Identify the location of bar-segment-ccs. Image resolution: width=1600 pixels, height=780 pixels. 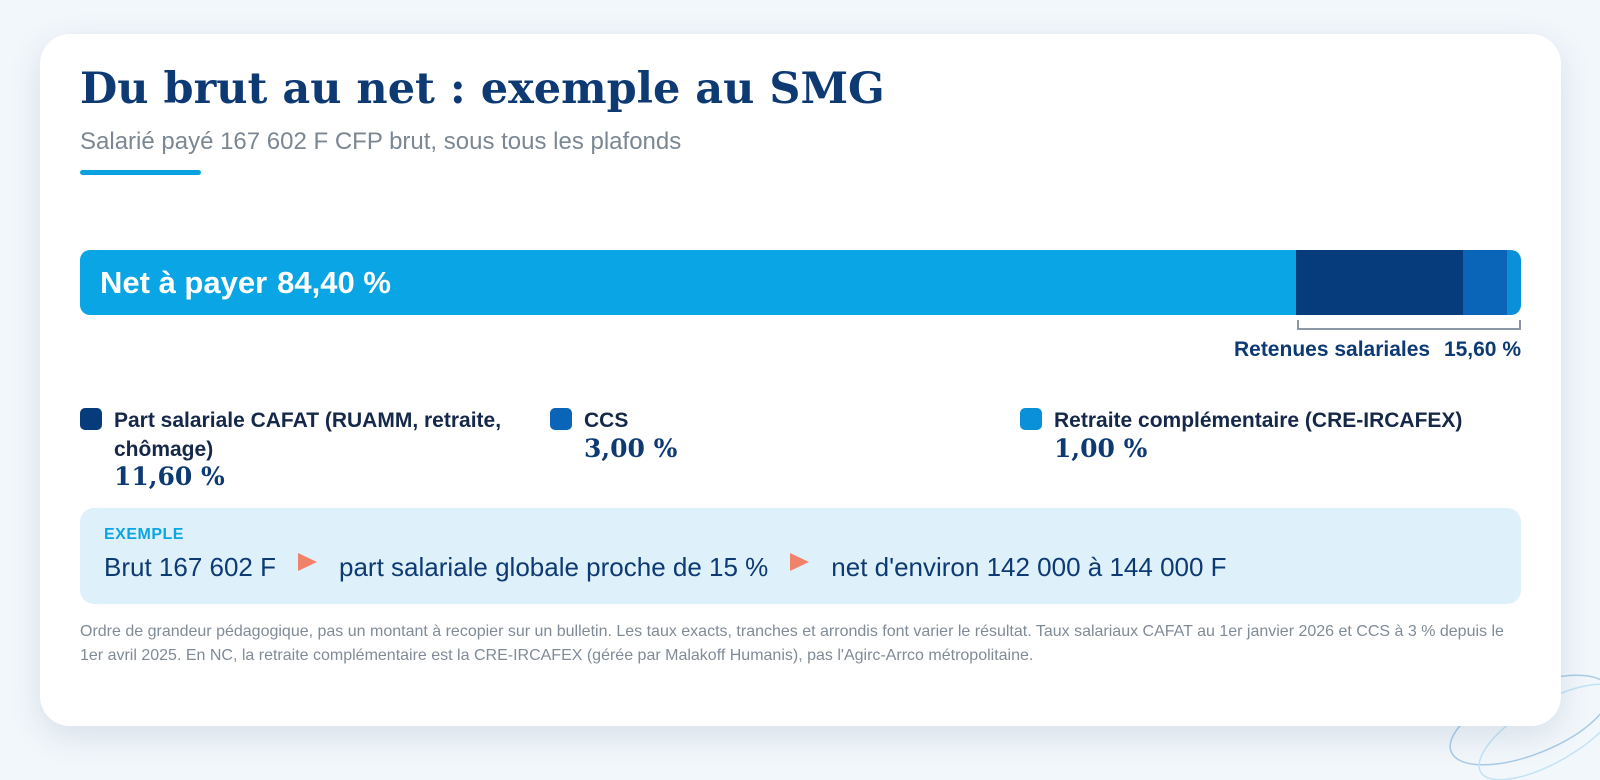
(1485, 282).